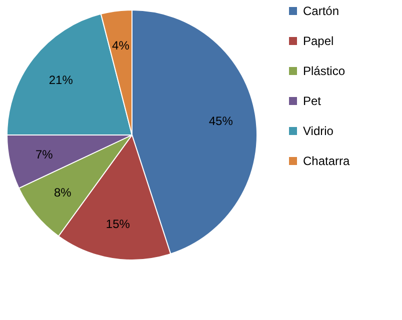  Describe the element at coordinates (44, 155) in the screenshot. I see `data-label: 7%` at that location.